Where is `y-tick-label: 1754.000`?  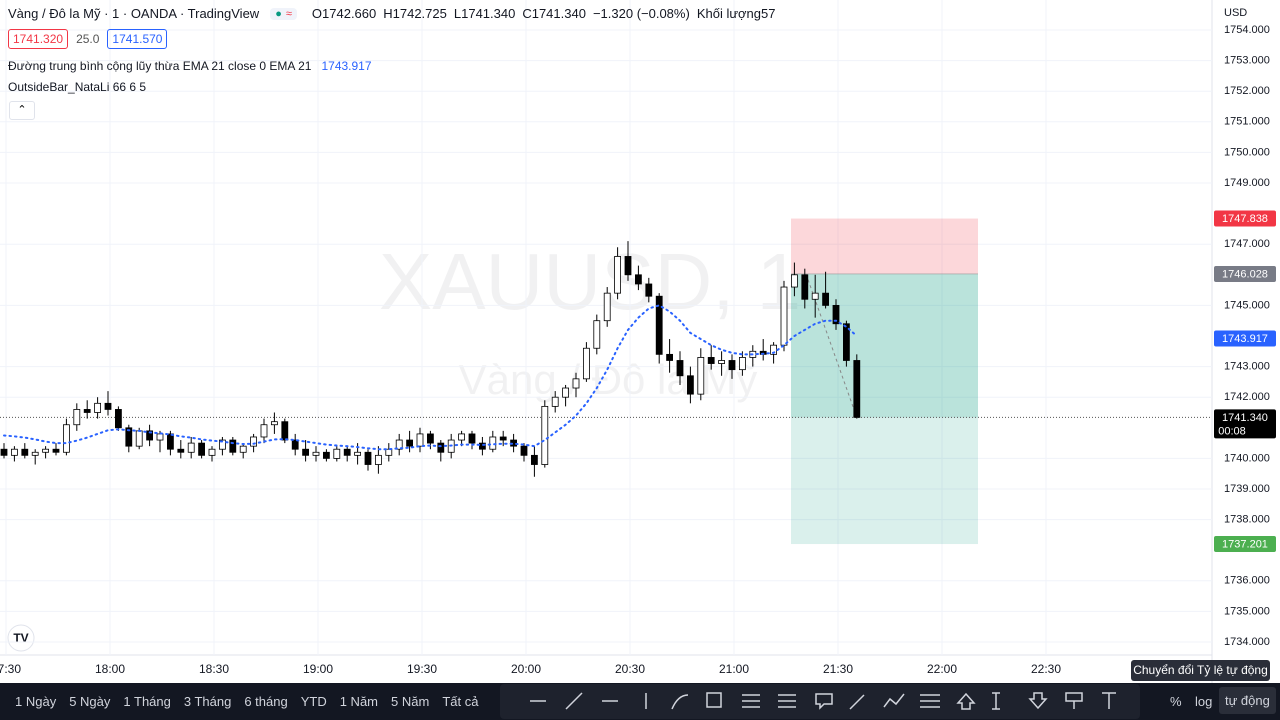
y-tick-label: 1754.000 is located at coordinates (1247, 30).